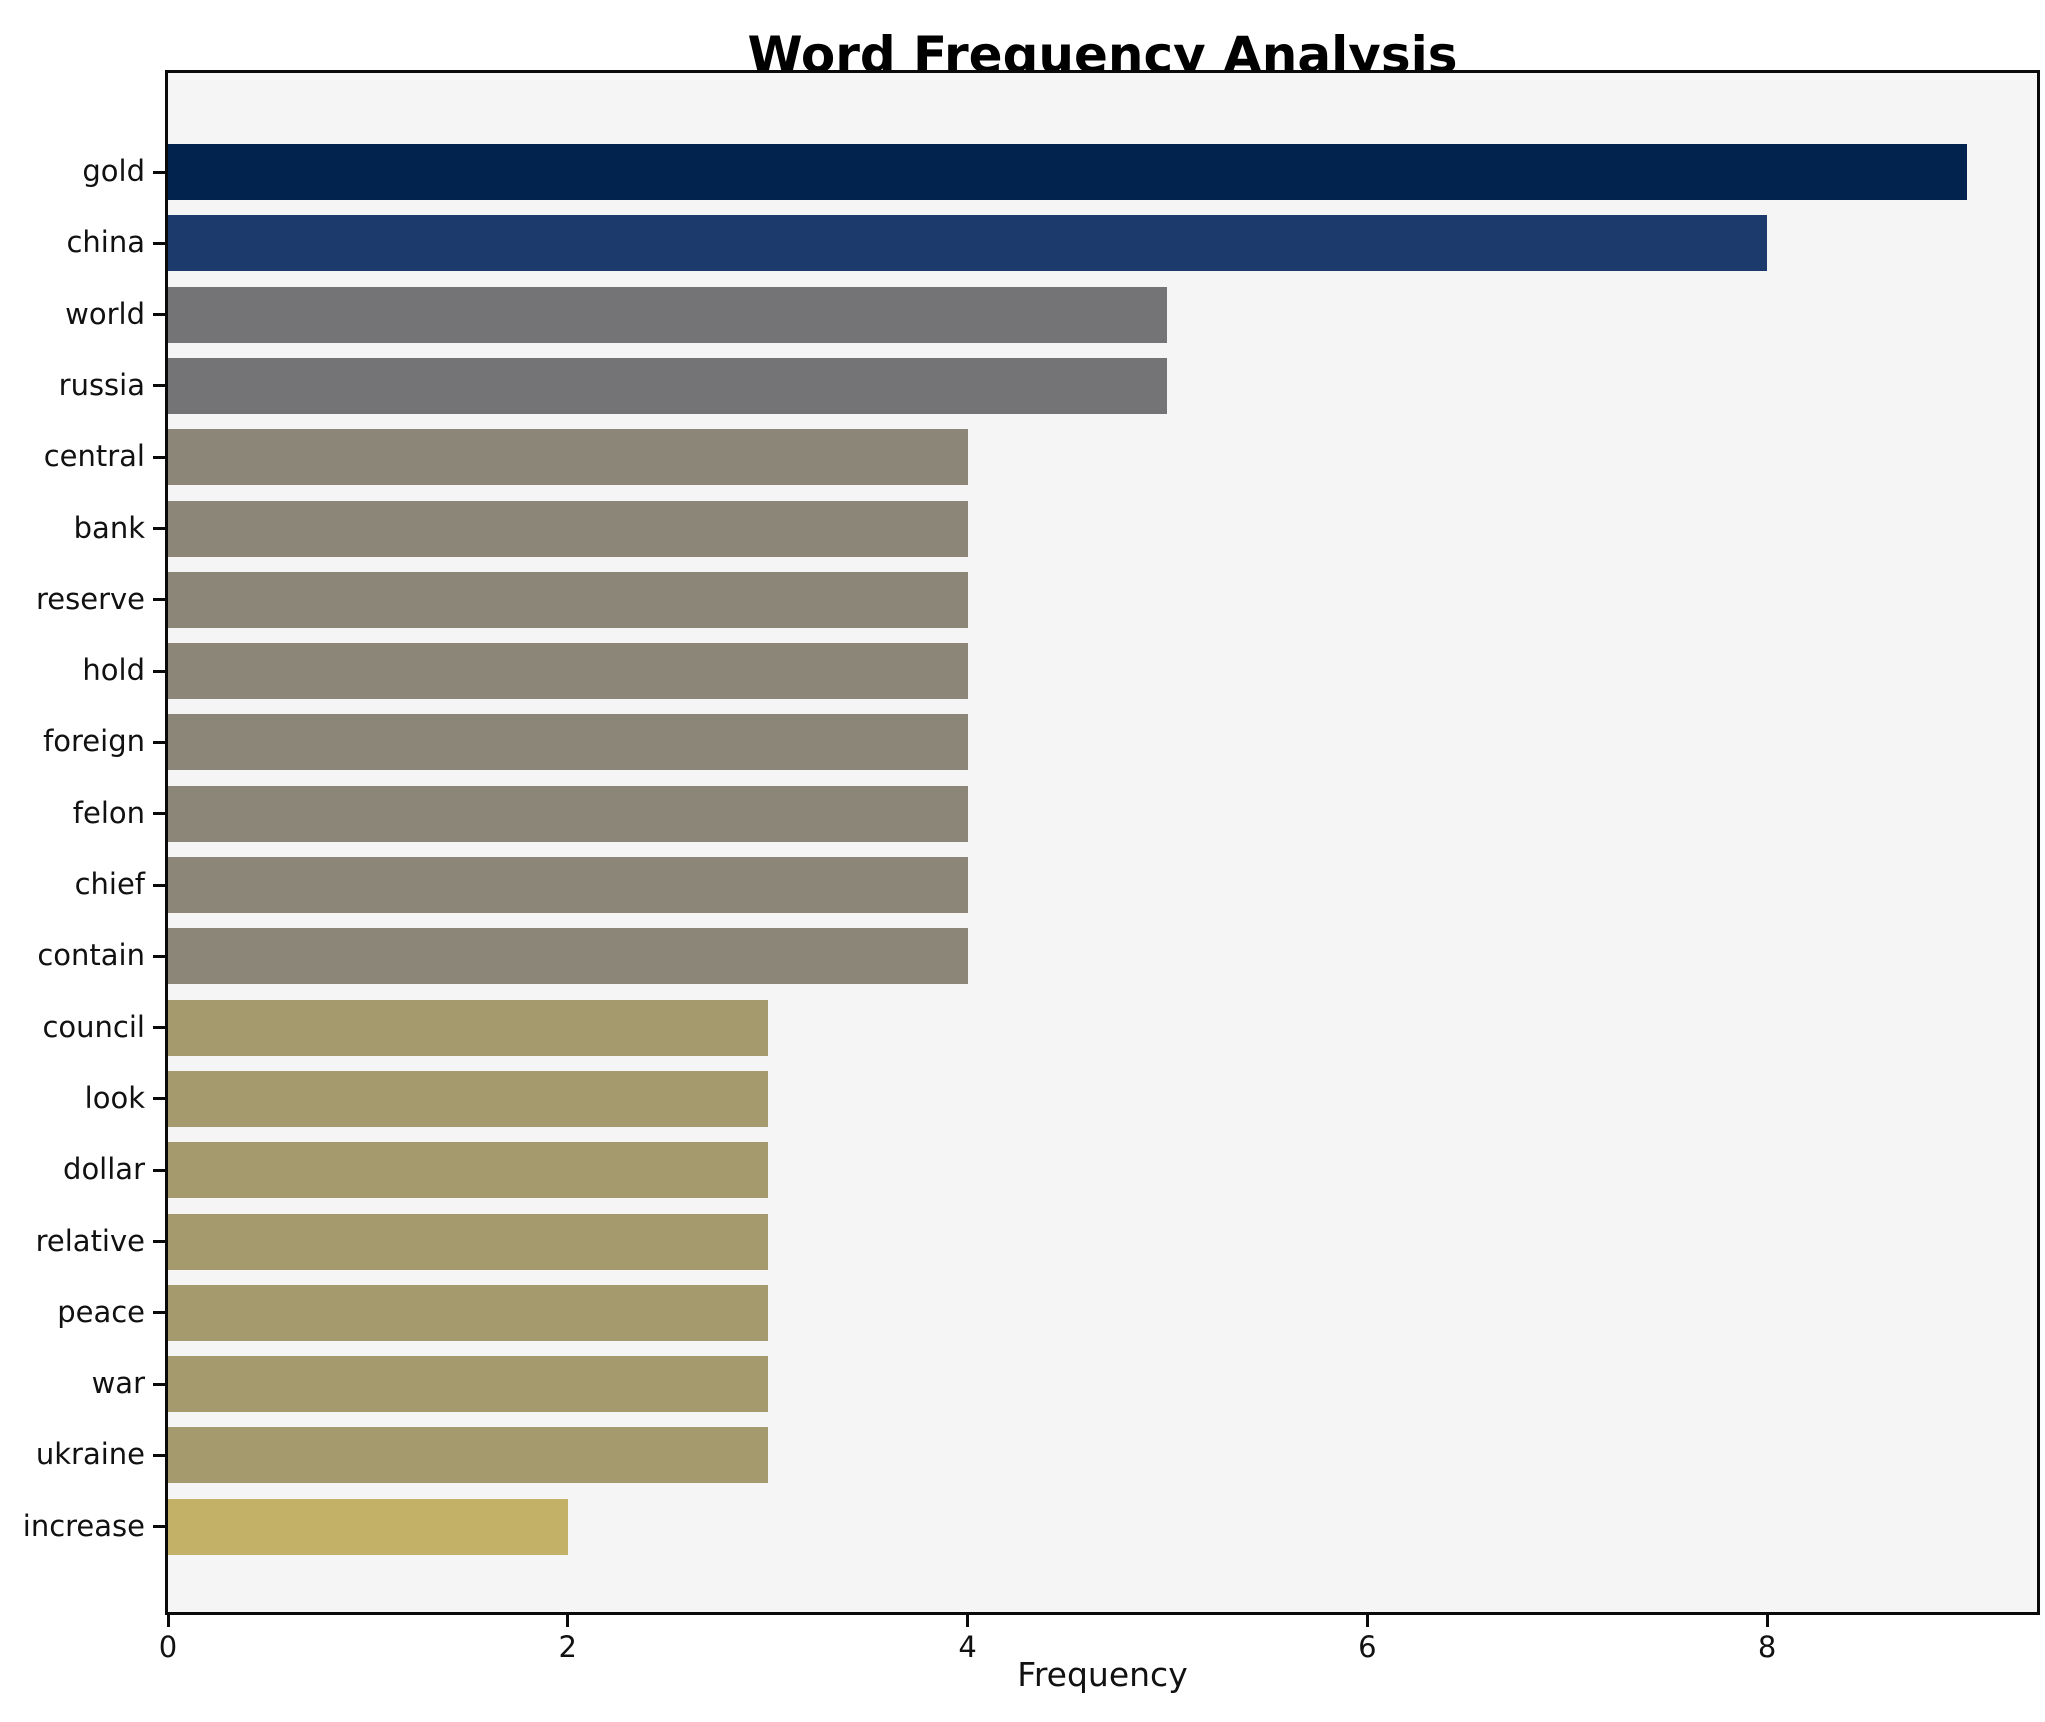 This screenshot has width=2045, height=1722. Describe the element at coordinates (568, 885) in the screenshot. I see `bar-chief` at that location.